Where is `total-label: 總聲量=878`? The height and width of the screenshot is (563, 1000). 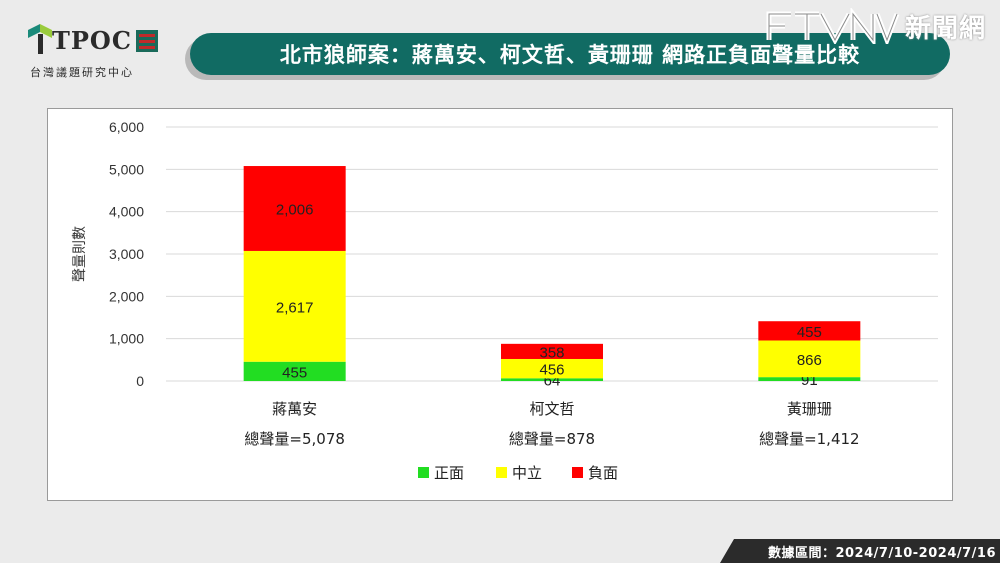 total-label: 總聲量=878 is located at coordinates (552, 439).